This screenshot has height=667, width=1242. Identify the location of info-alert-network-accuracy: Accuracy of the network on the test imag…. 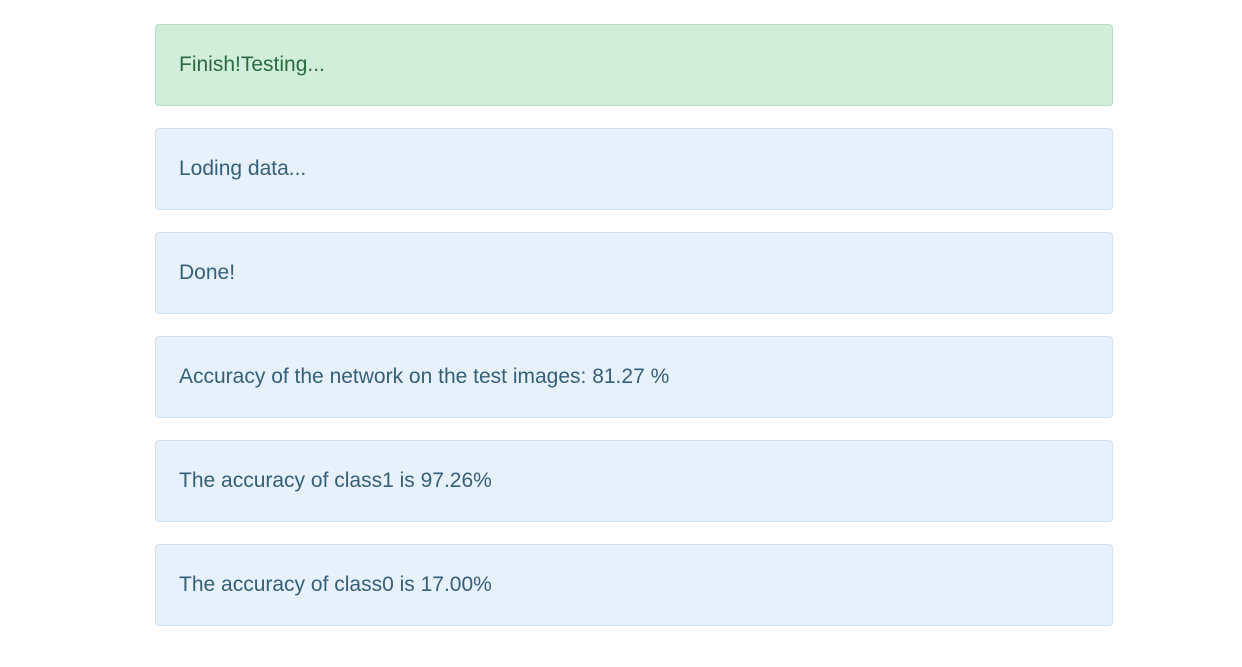
(634, 377).